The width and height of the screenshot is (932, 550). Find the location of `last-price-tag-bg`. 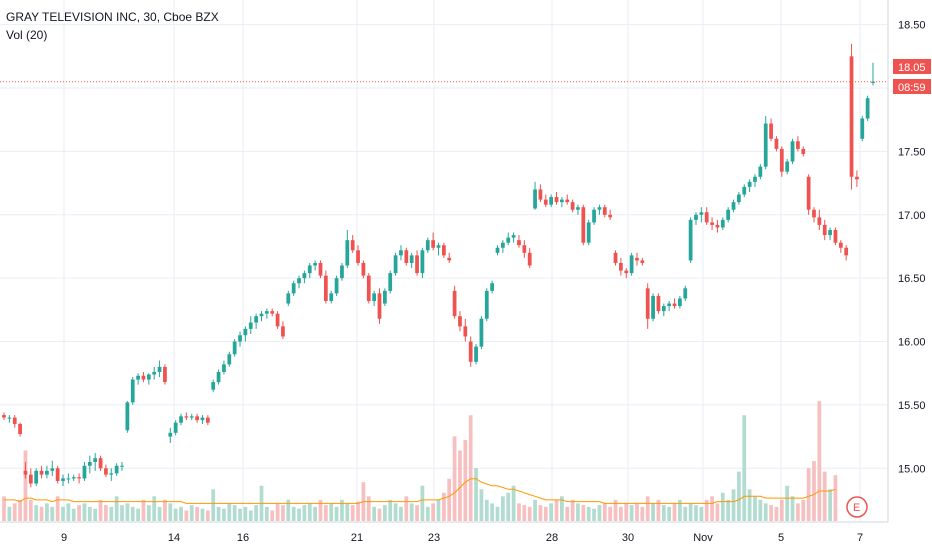

last-price-tag-bg is located at coordinates (912, 66).